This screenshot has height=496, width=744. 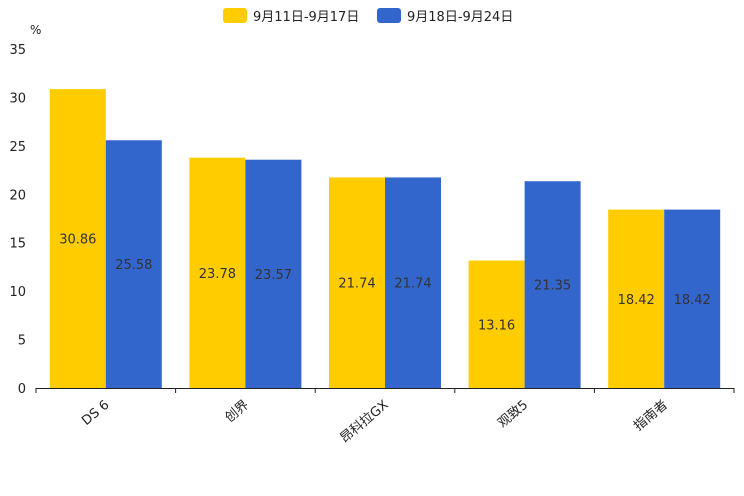 What do you see at coordinates (17, 195) in the screenshot?
I see `y-tick-label: 20` at bounding box center [17, 195].